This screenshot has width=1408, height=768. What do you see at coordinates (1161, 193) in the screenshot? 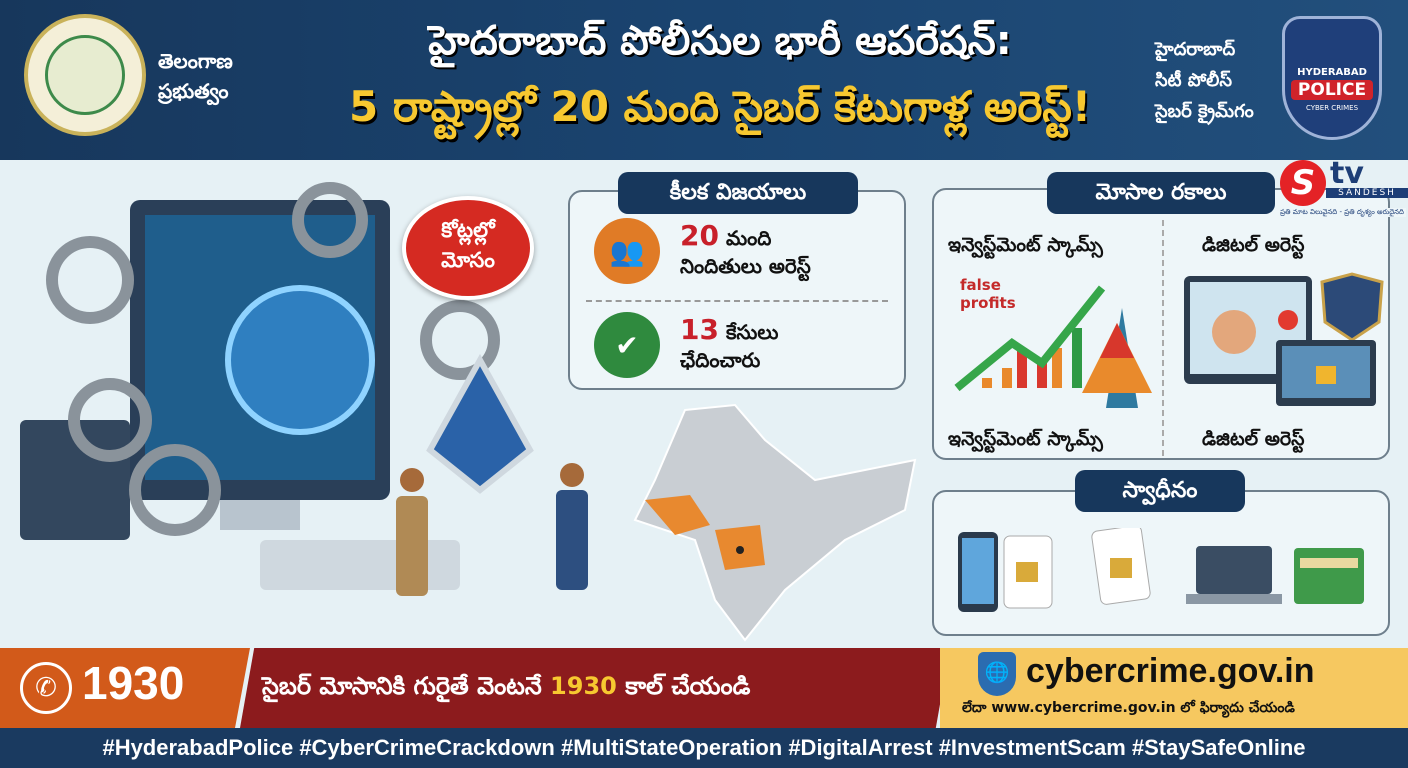
I see `fraud-types-title: మోసాల రకాలు` at bounding box center [1161, 193].